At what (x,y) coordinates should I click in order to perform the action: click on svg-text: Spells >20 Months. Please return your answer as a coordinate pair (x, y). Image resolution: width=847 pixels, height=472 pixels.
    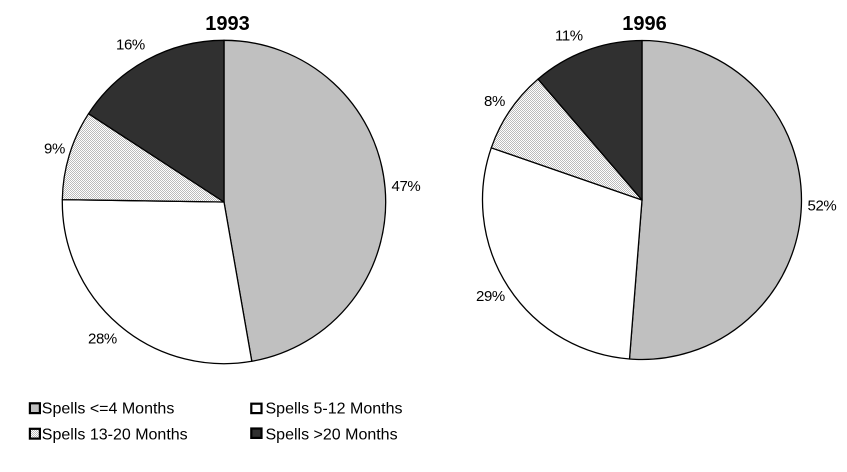
    Looking at the image, I should click on (332, 434).